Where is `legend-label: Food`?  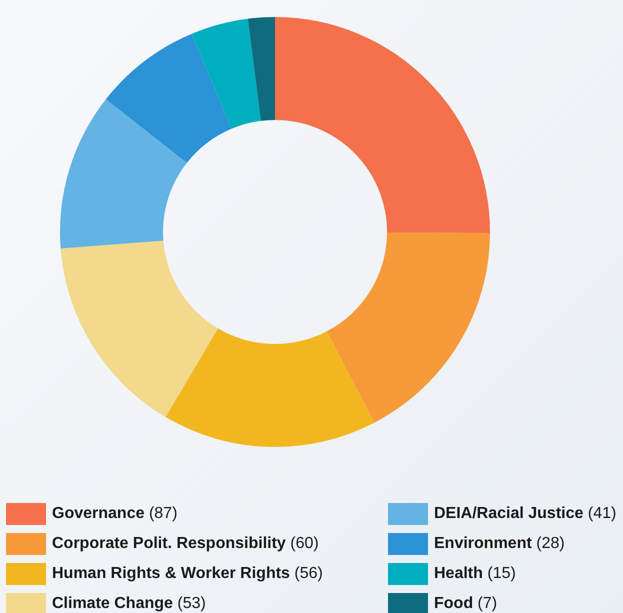
legend-label: Food is located at coordinates (454, 603).